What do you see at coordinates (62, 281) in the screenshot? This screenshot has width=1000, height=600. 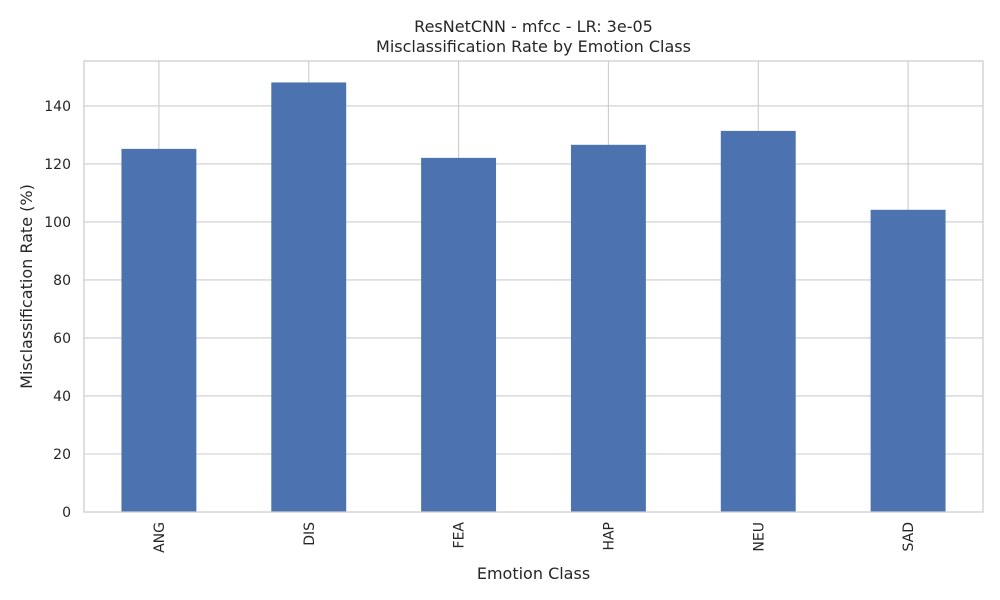 I see `y-tick-label: 80` at bounding box center [62, 281].